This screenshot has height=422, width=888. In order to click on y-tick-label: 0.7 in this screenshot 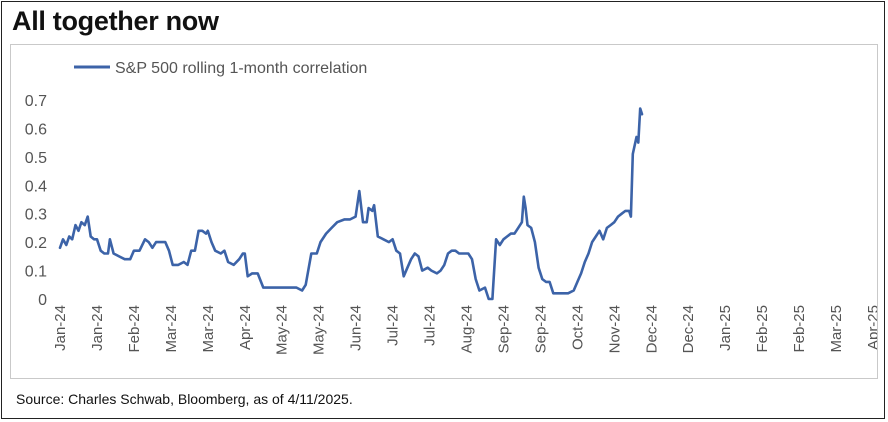, I will do `click(36, 101)`.